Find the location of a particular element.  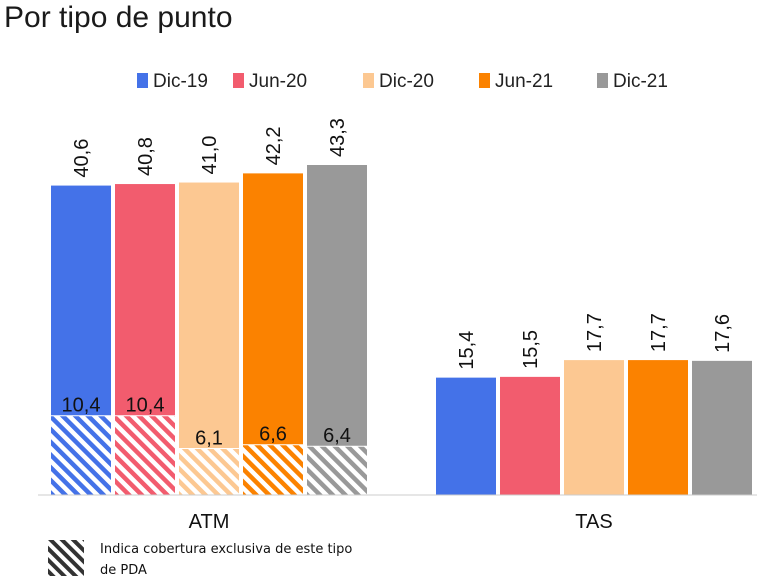

legend-label-jun-21: Jun-21 is located at coordinates (524, 81).